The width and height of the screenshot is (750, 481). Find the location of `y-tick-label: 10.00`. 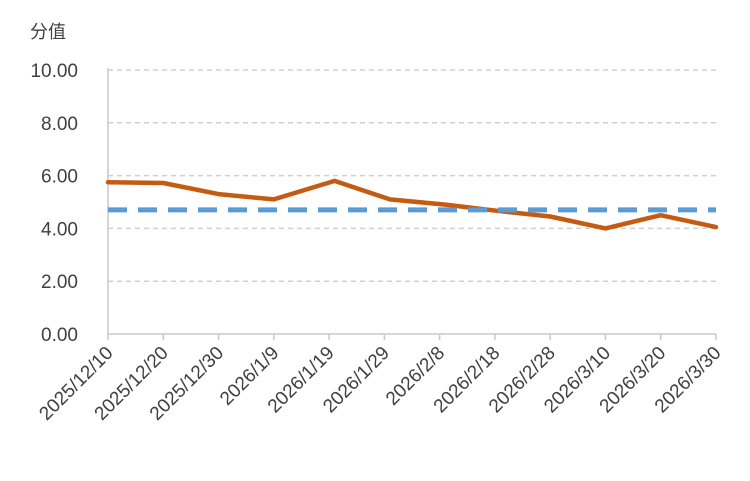

y-tick-label: 10.00 is located at coordinates (54, 71).